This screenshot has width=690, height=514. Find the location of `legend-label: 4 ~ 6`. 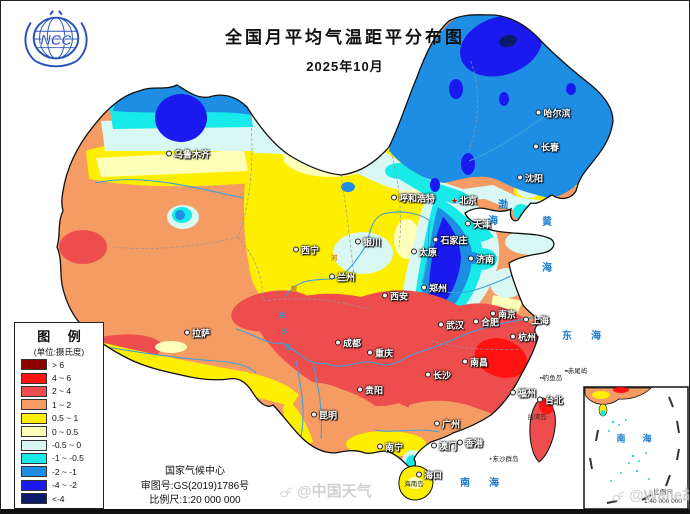

legend-label: 4 ~ 6 is located at coordinates (62, 378).